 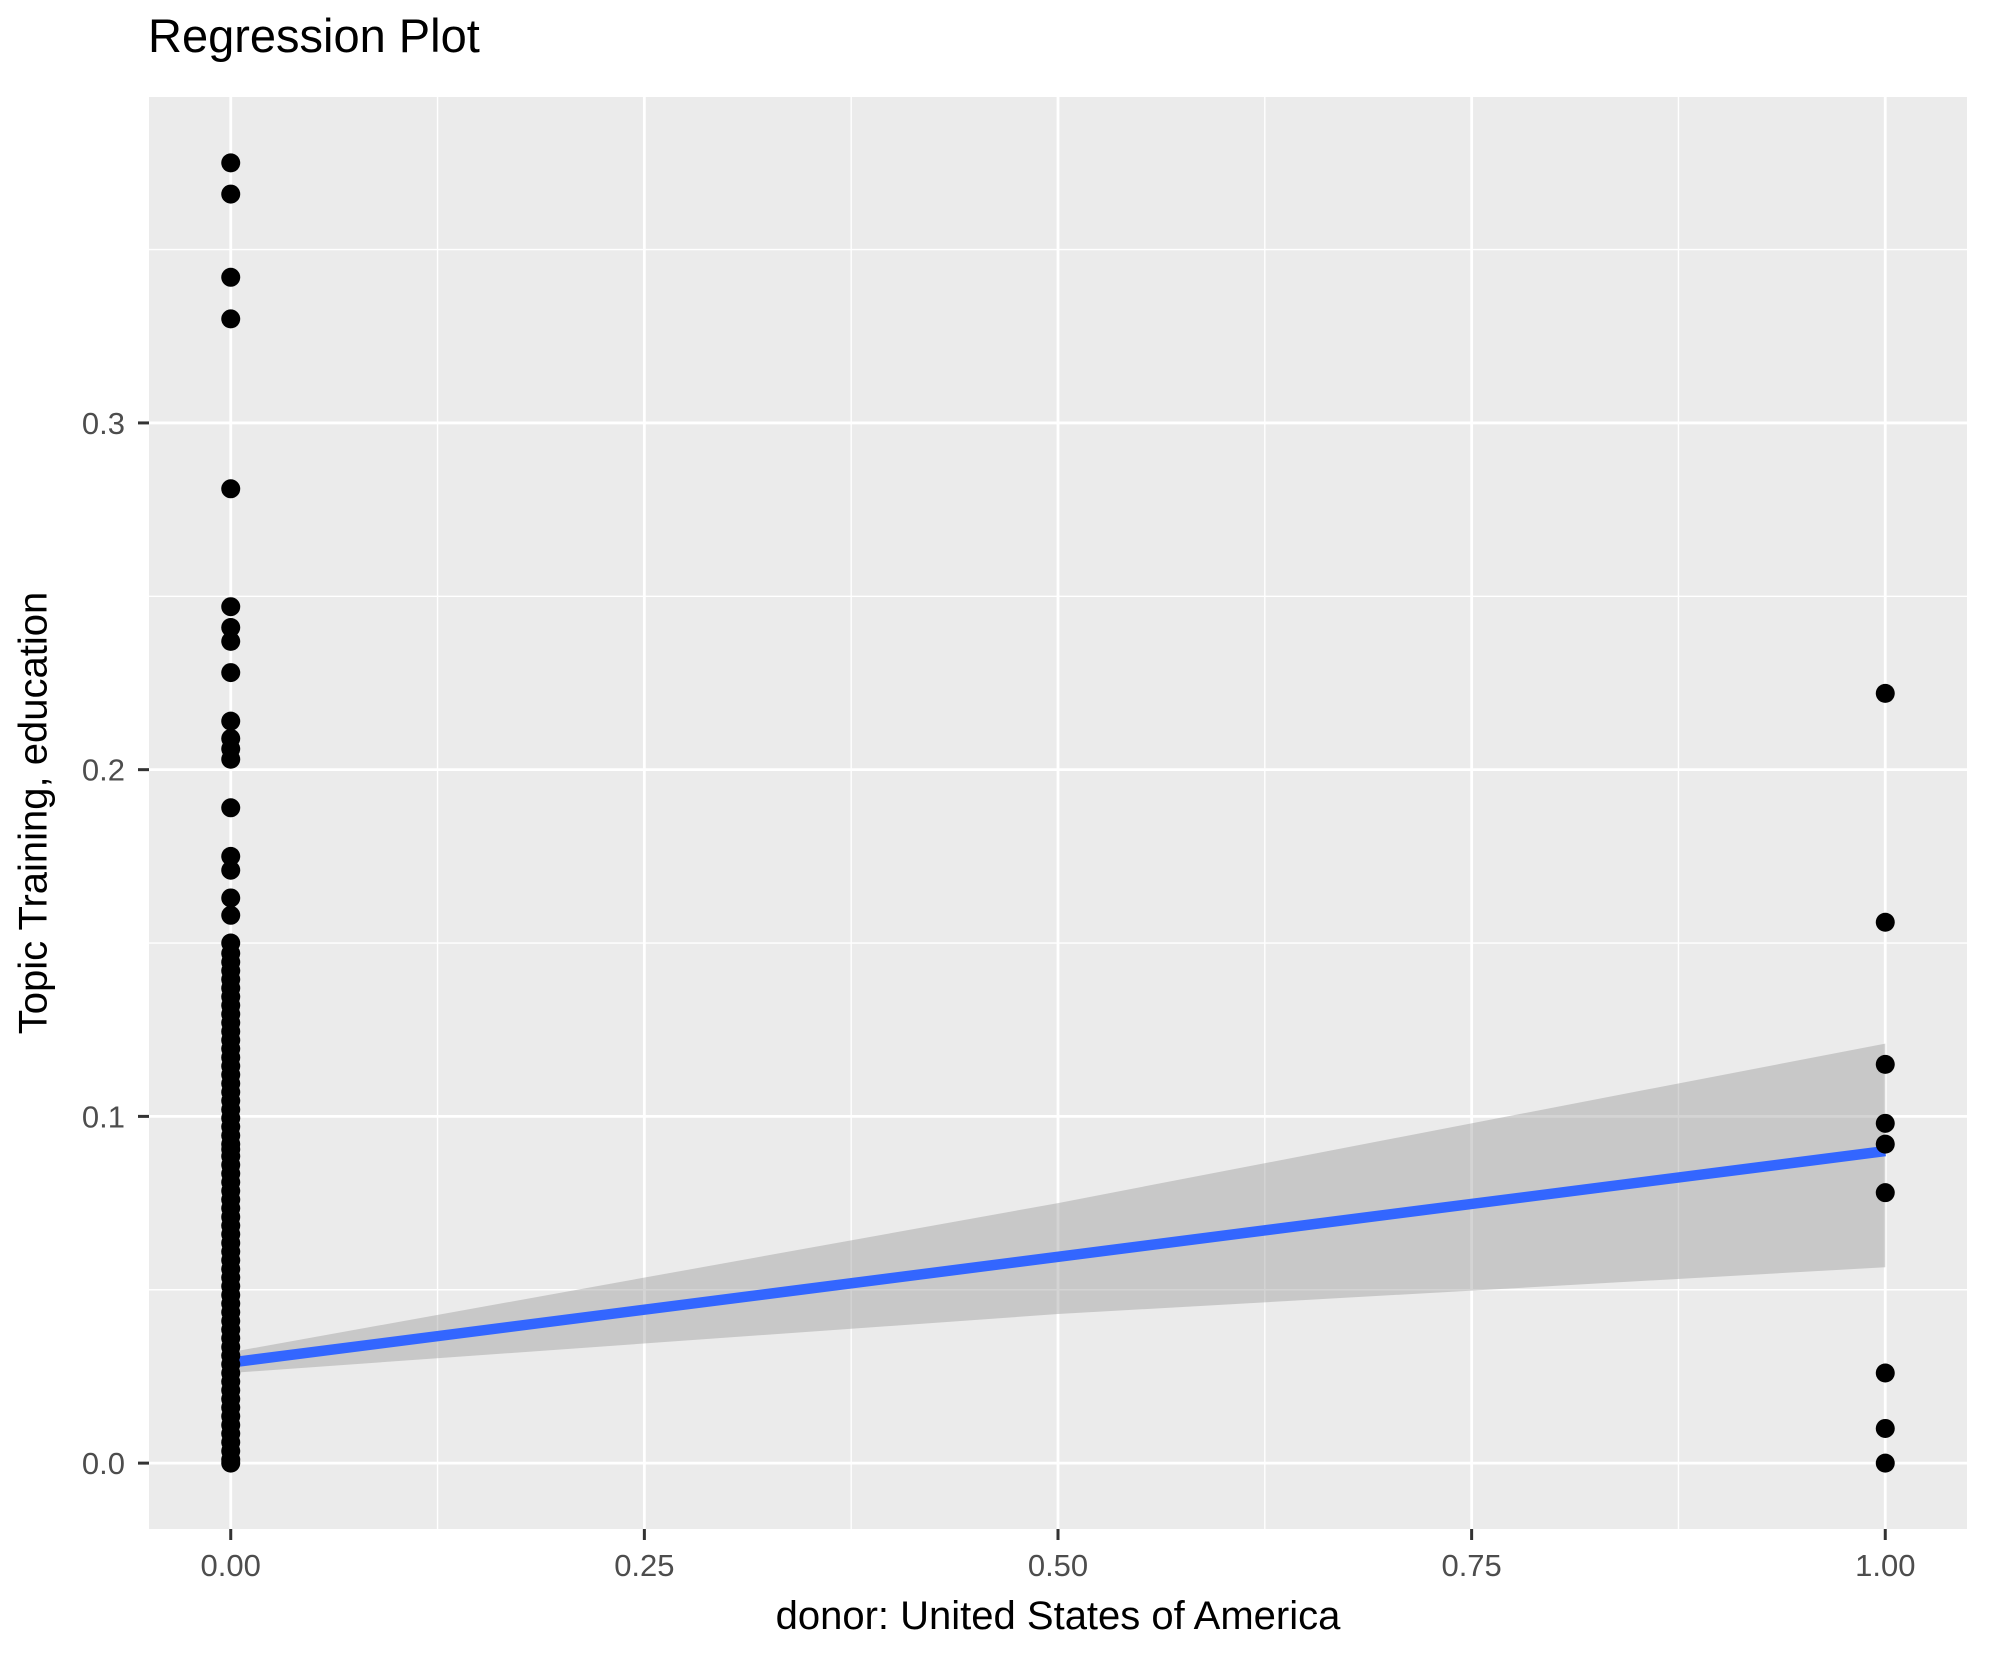 I want to click on x-axis-ticks: 0.00 0.25 0.50 0.75 1.00, so click(x=1058, y=1556).